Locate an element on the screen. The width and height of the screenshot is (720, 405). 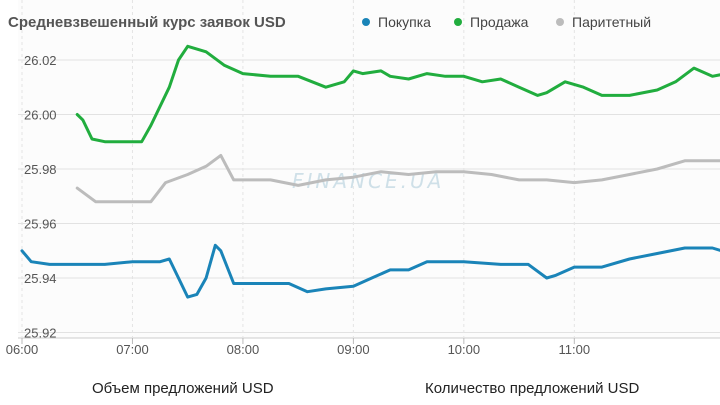
volume-offers-link: Объем предложений USD is located at coordinates (183, 388).